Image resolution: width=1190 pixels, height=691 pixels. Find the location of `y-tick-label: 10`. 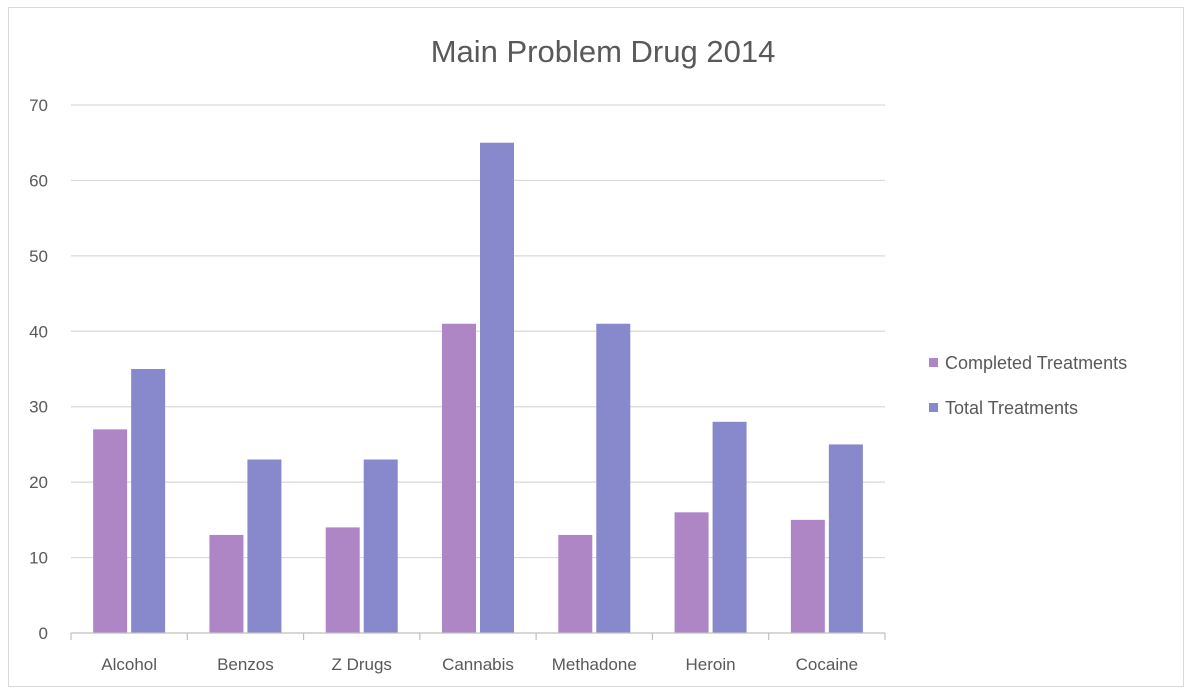

y-tick-label: 10 is located at coordinates (38, 558).